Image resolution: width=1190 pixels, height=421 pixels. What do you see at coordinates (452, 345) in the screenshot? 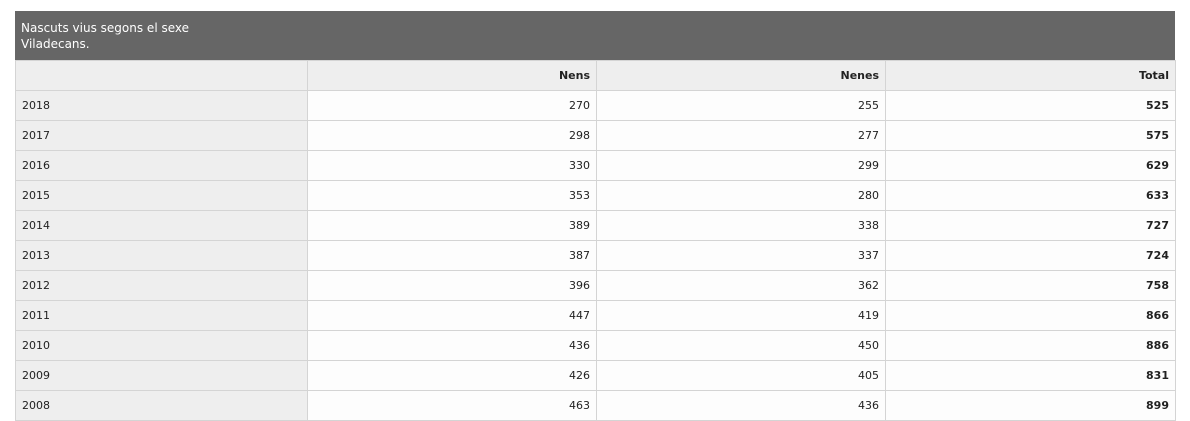
I see `cell-nens: 436` at bounding box center [452, 345].